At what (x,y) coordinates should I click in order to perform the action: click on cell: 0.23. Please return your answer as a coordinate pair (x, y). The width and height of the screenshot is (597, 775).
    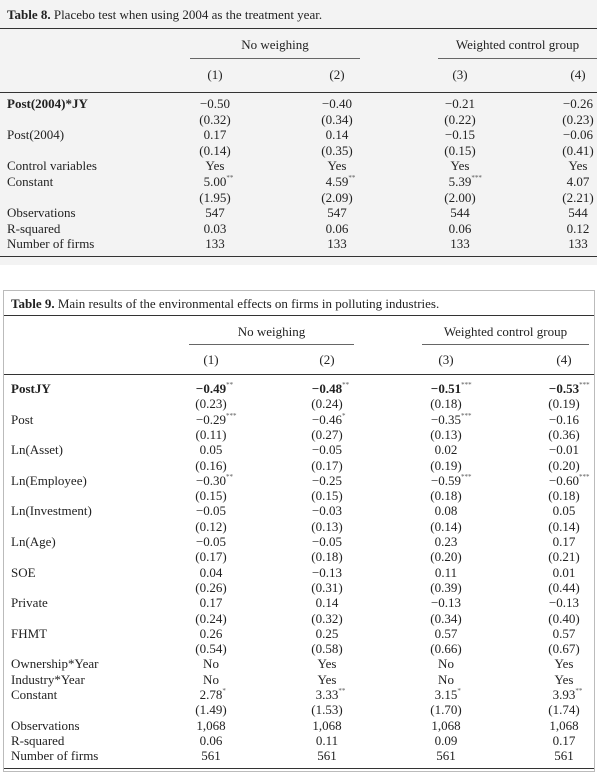
    Looking at the image, I should click on (446, 541).